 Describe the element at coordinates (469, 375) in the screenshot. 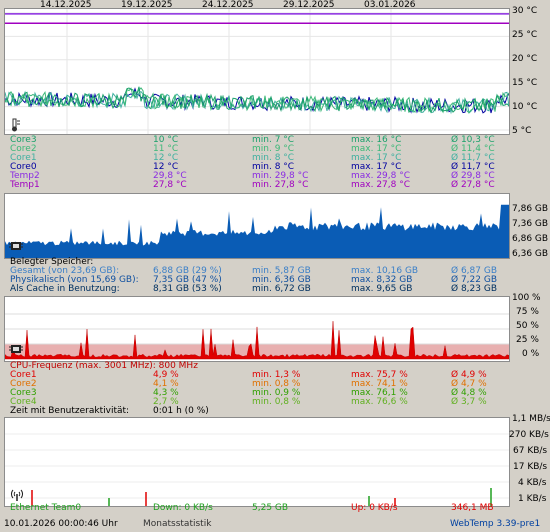

I see `avg-value: Ø 4,9 %` at that location.